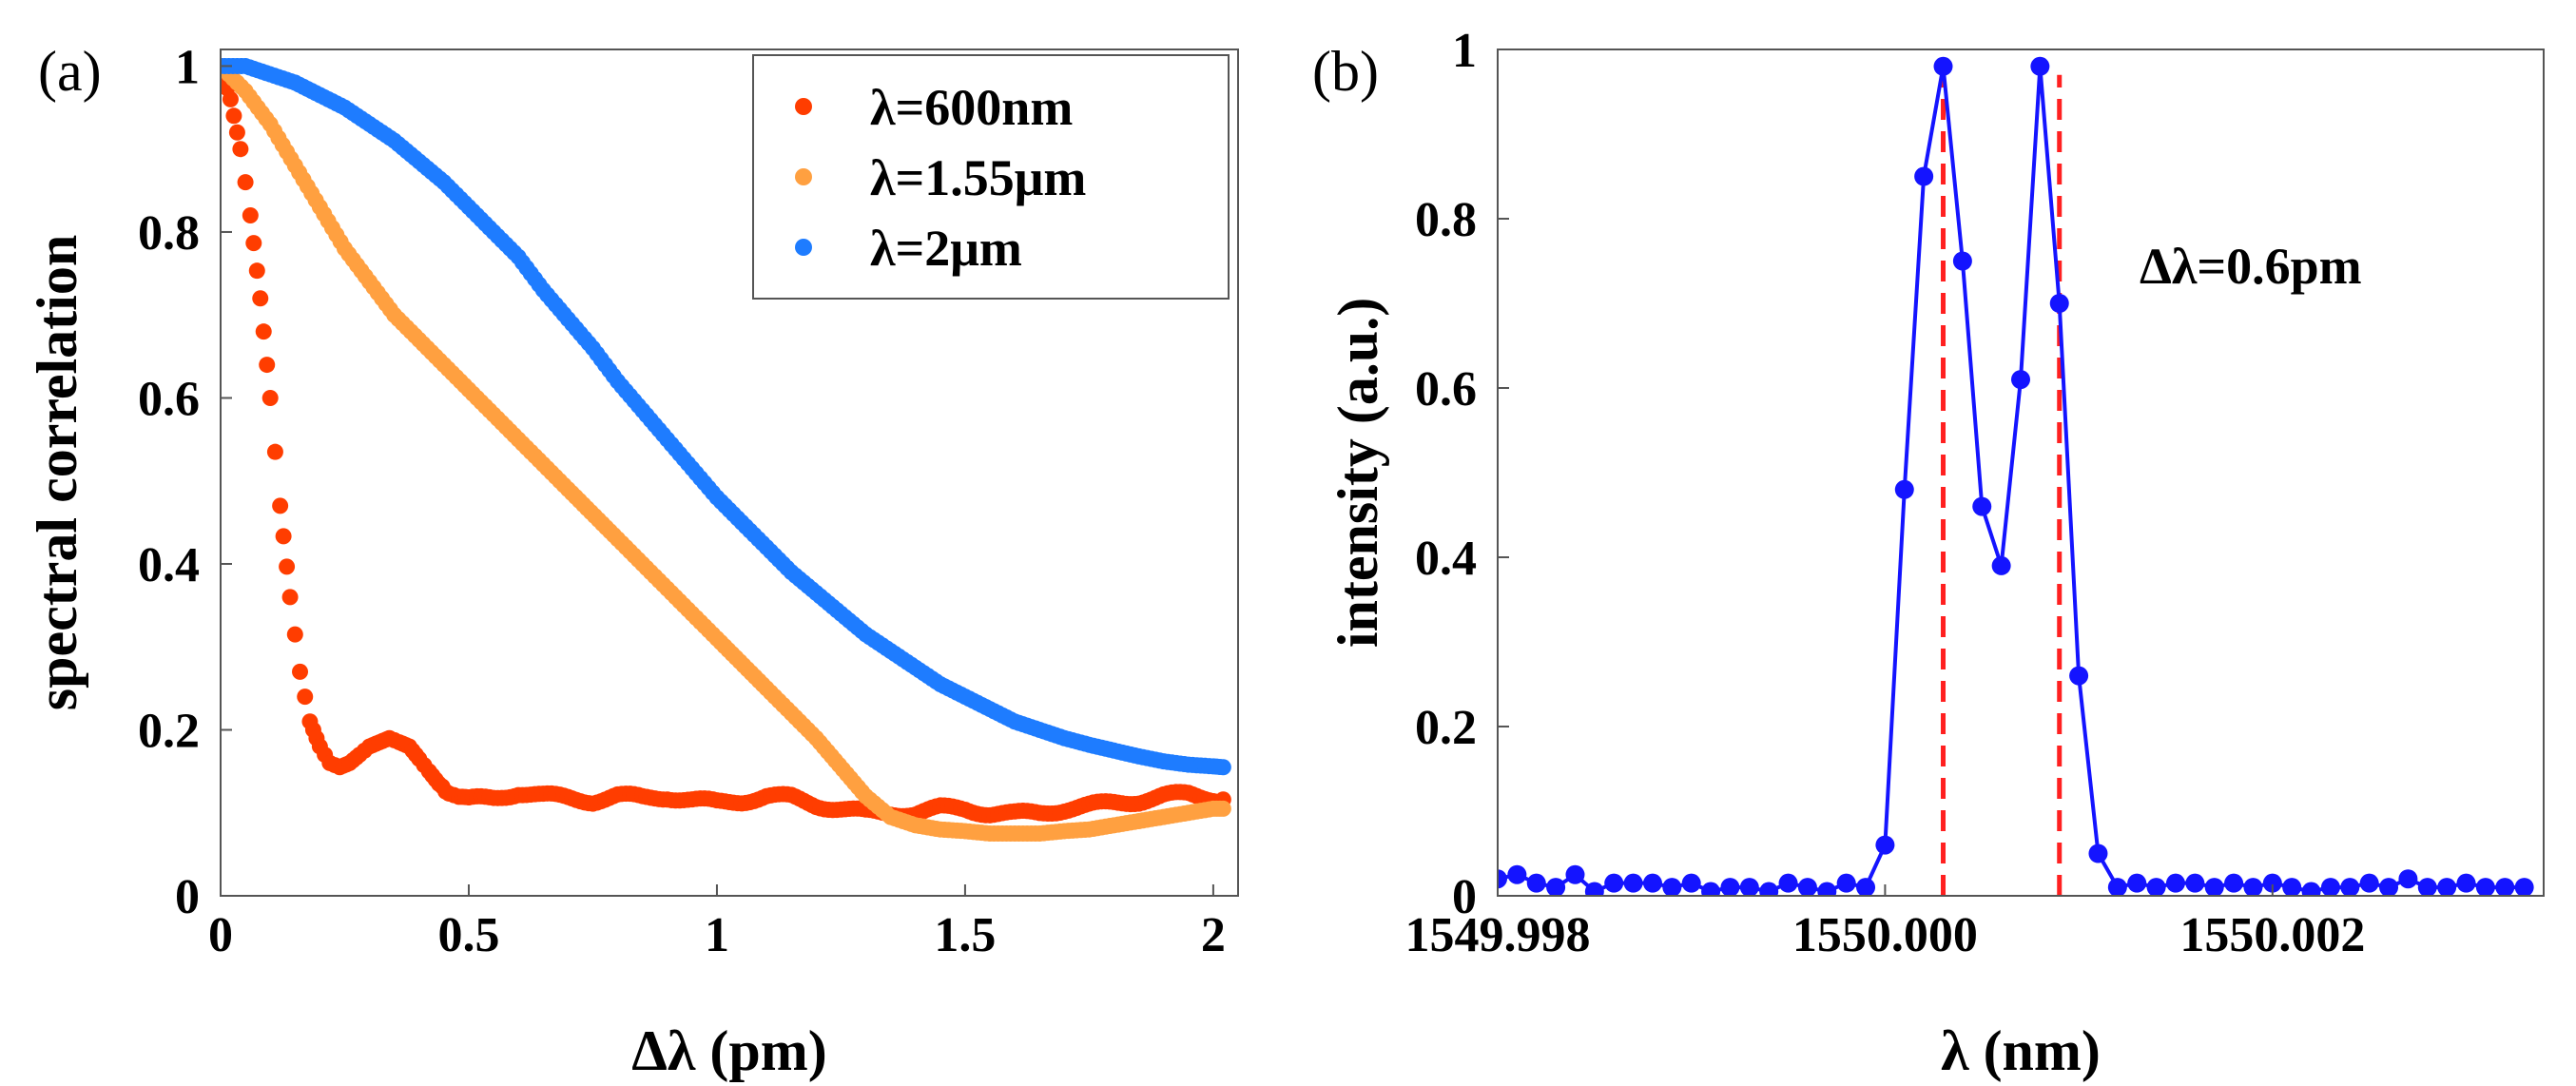  I want to click on panel-b-y-tick-label: 0.4, so click(1446, 559).